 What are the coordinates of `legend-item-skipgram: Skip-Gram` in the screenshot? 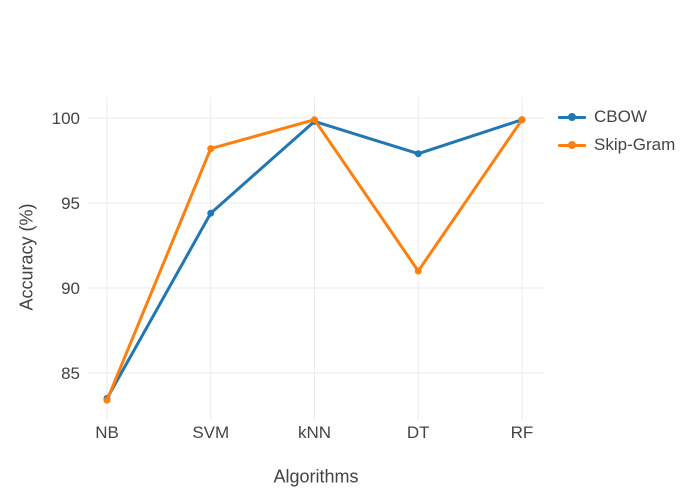 It's located at (616, 145).